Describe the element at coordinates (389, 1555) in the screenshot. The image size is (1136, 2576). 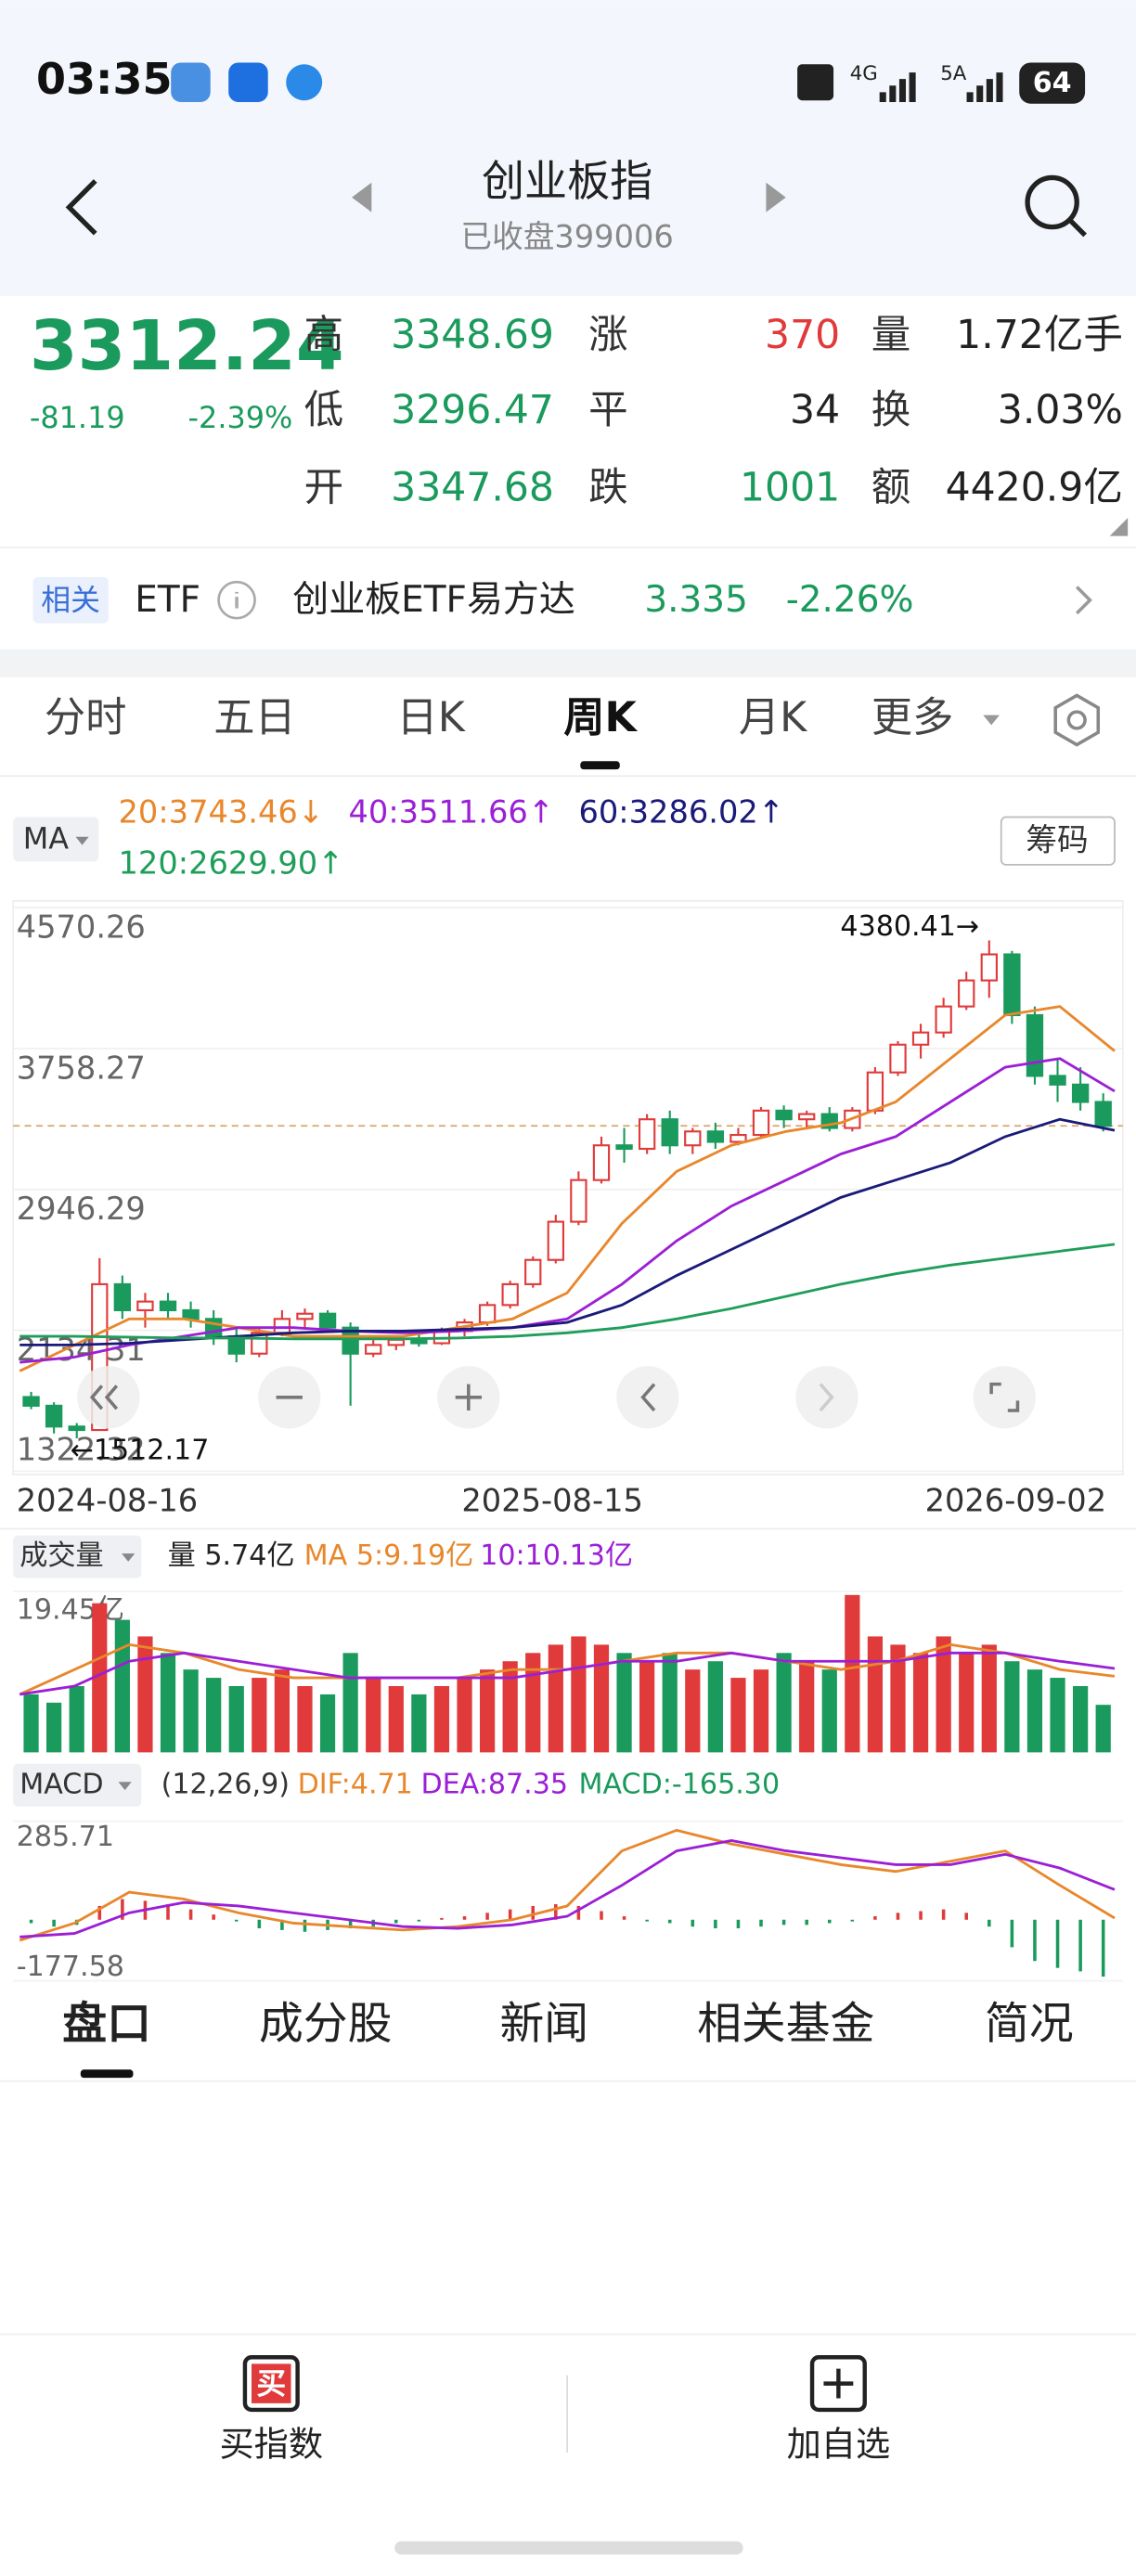
I see `volume-ma5: MA 5:9.19亿` at that location.